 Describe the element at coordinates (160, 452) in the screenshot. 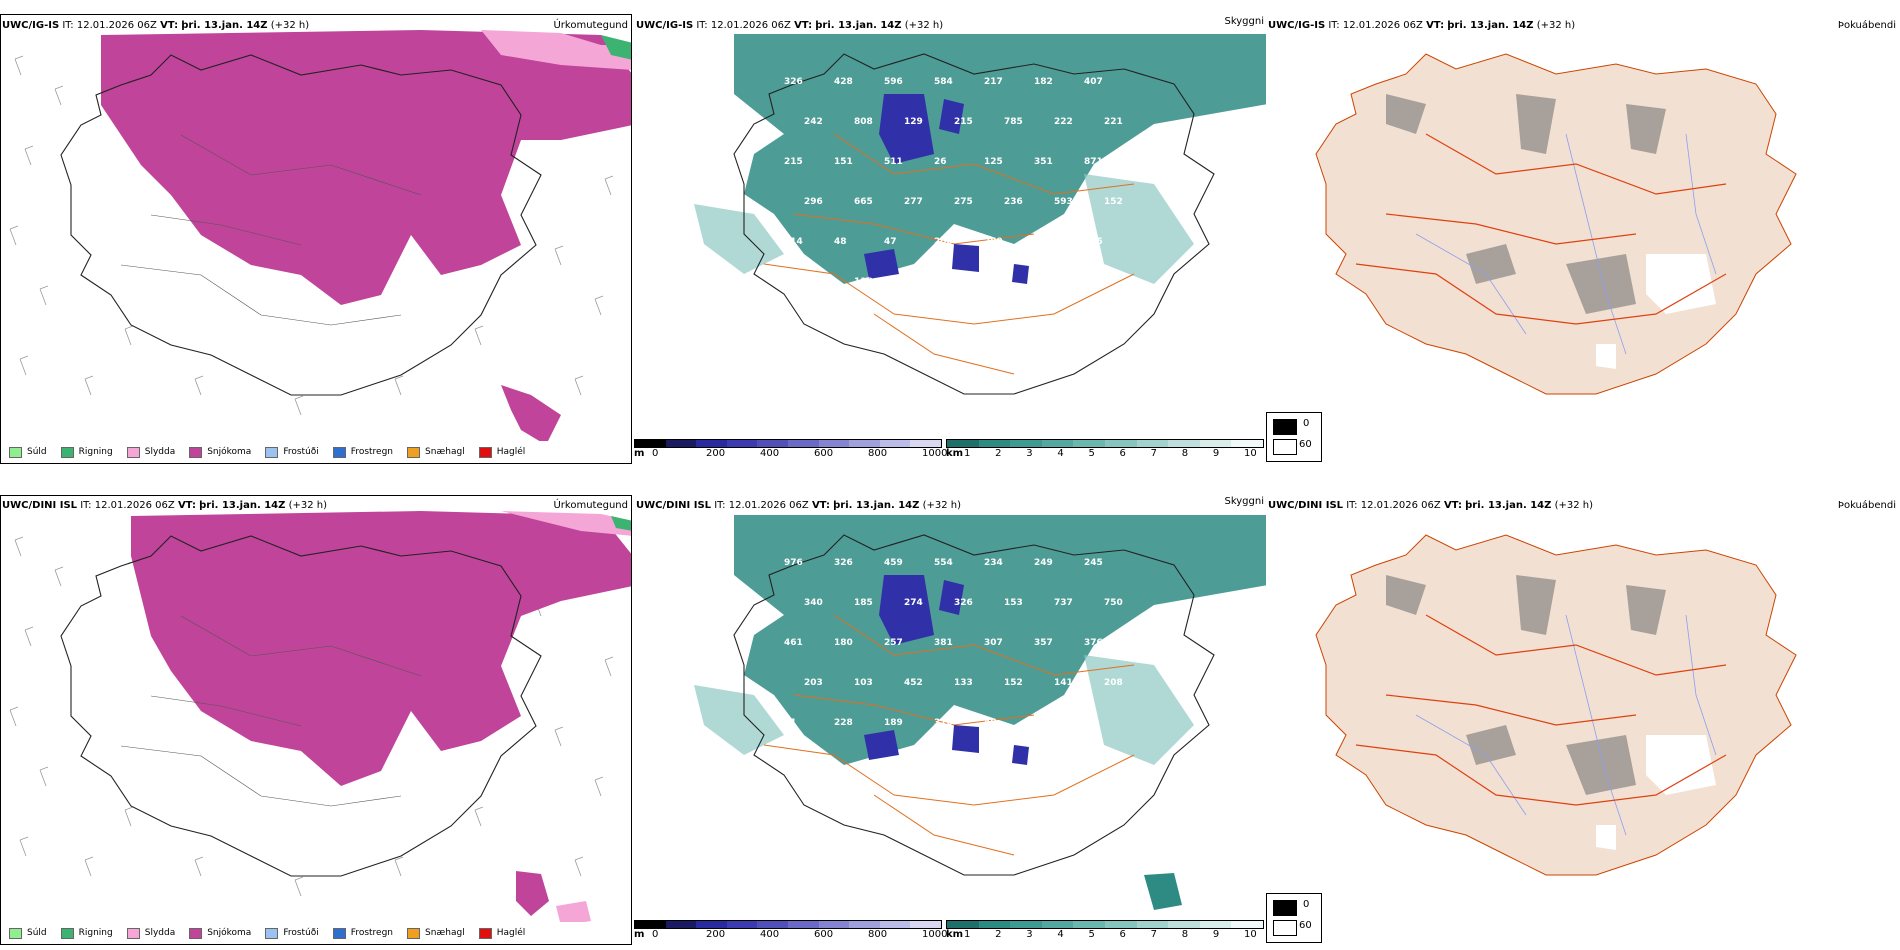

I see `legend-label: Slydda` at that location.